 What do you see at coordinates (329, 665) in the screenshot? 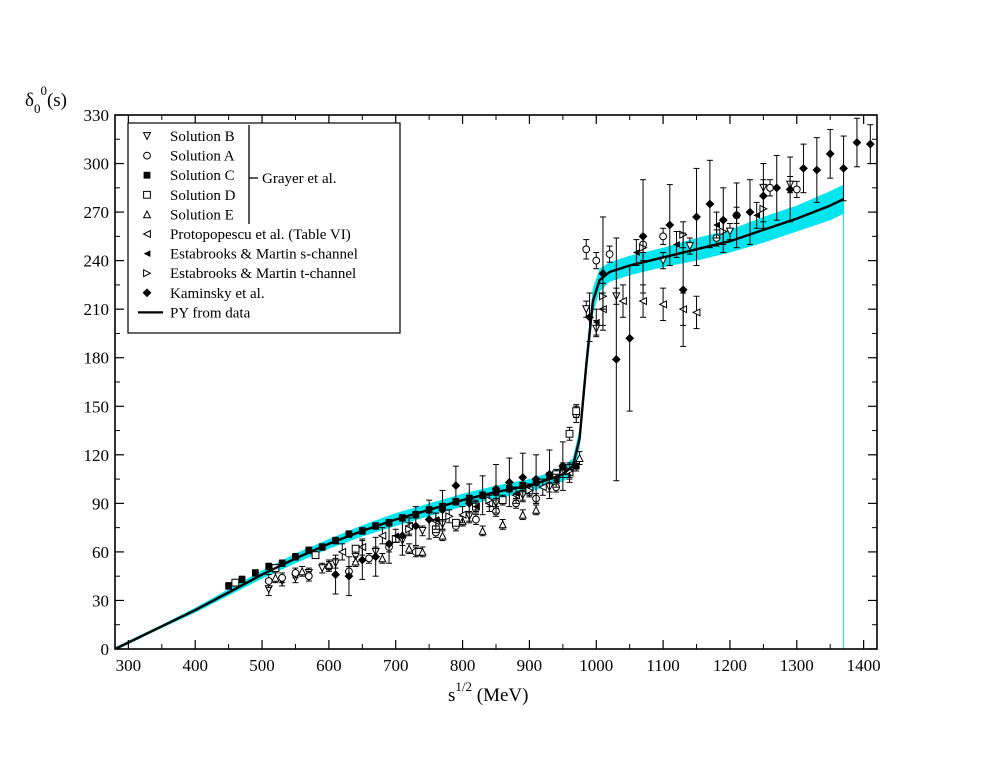
I see `x-tick-label: 600` at bounding box center [329, 665].